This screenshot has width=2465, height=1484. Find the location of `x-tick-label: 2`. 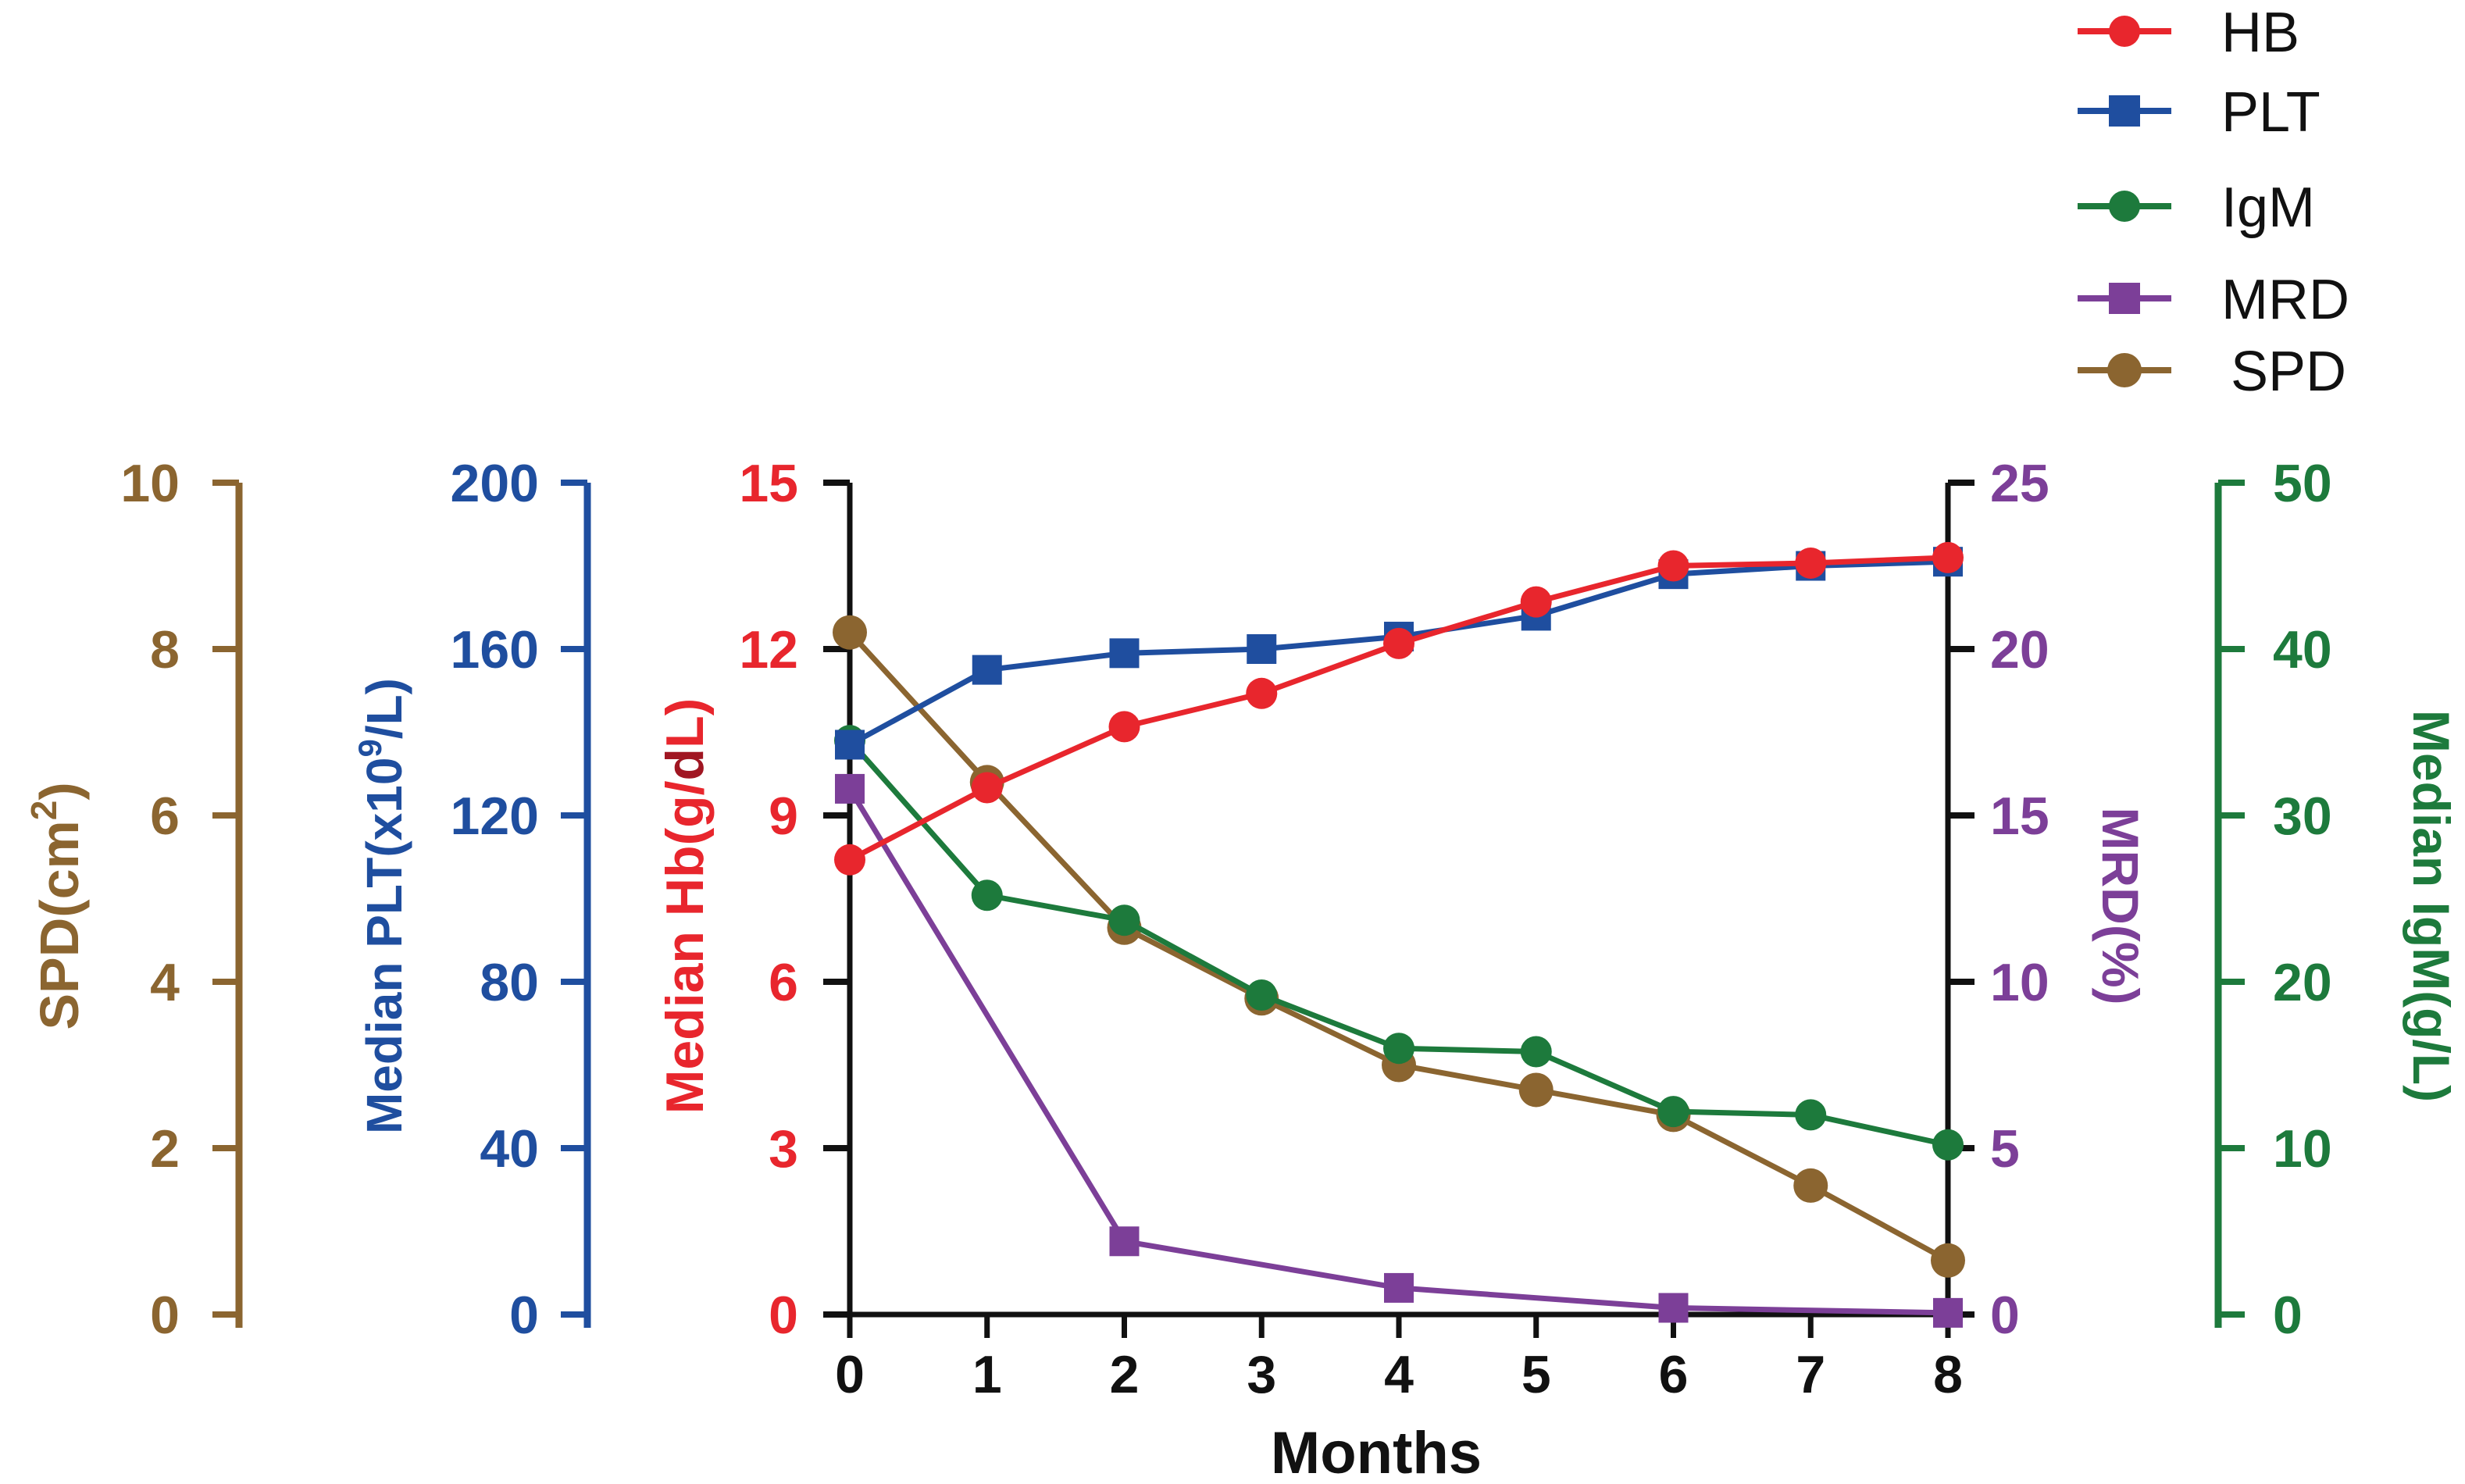

x-tick-label: 2 is located at coordinates (1125, 1374).